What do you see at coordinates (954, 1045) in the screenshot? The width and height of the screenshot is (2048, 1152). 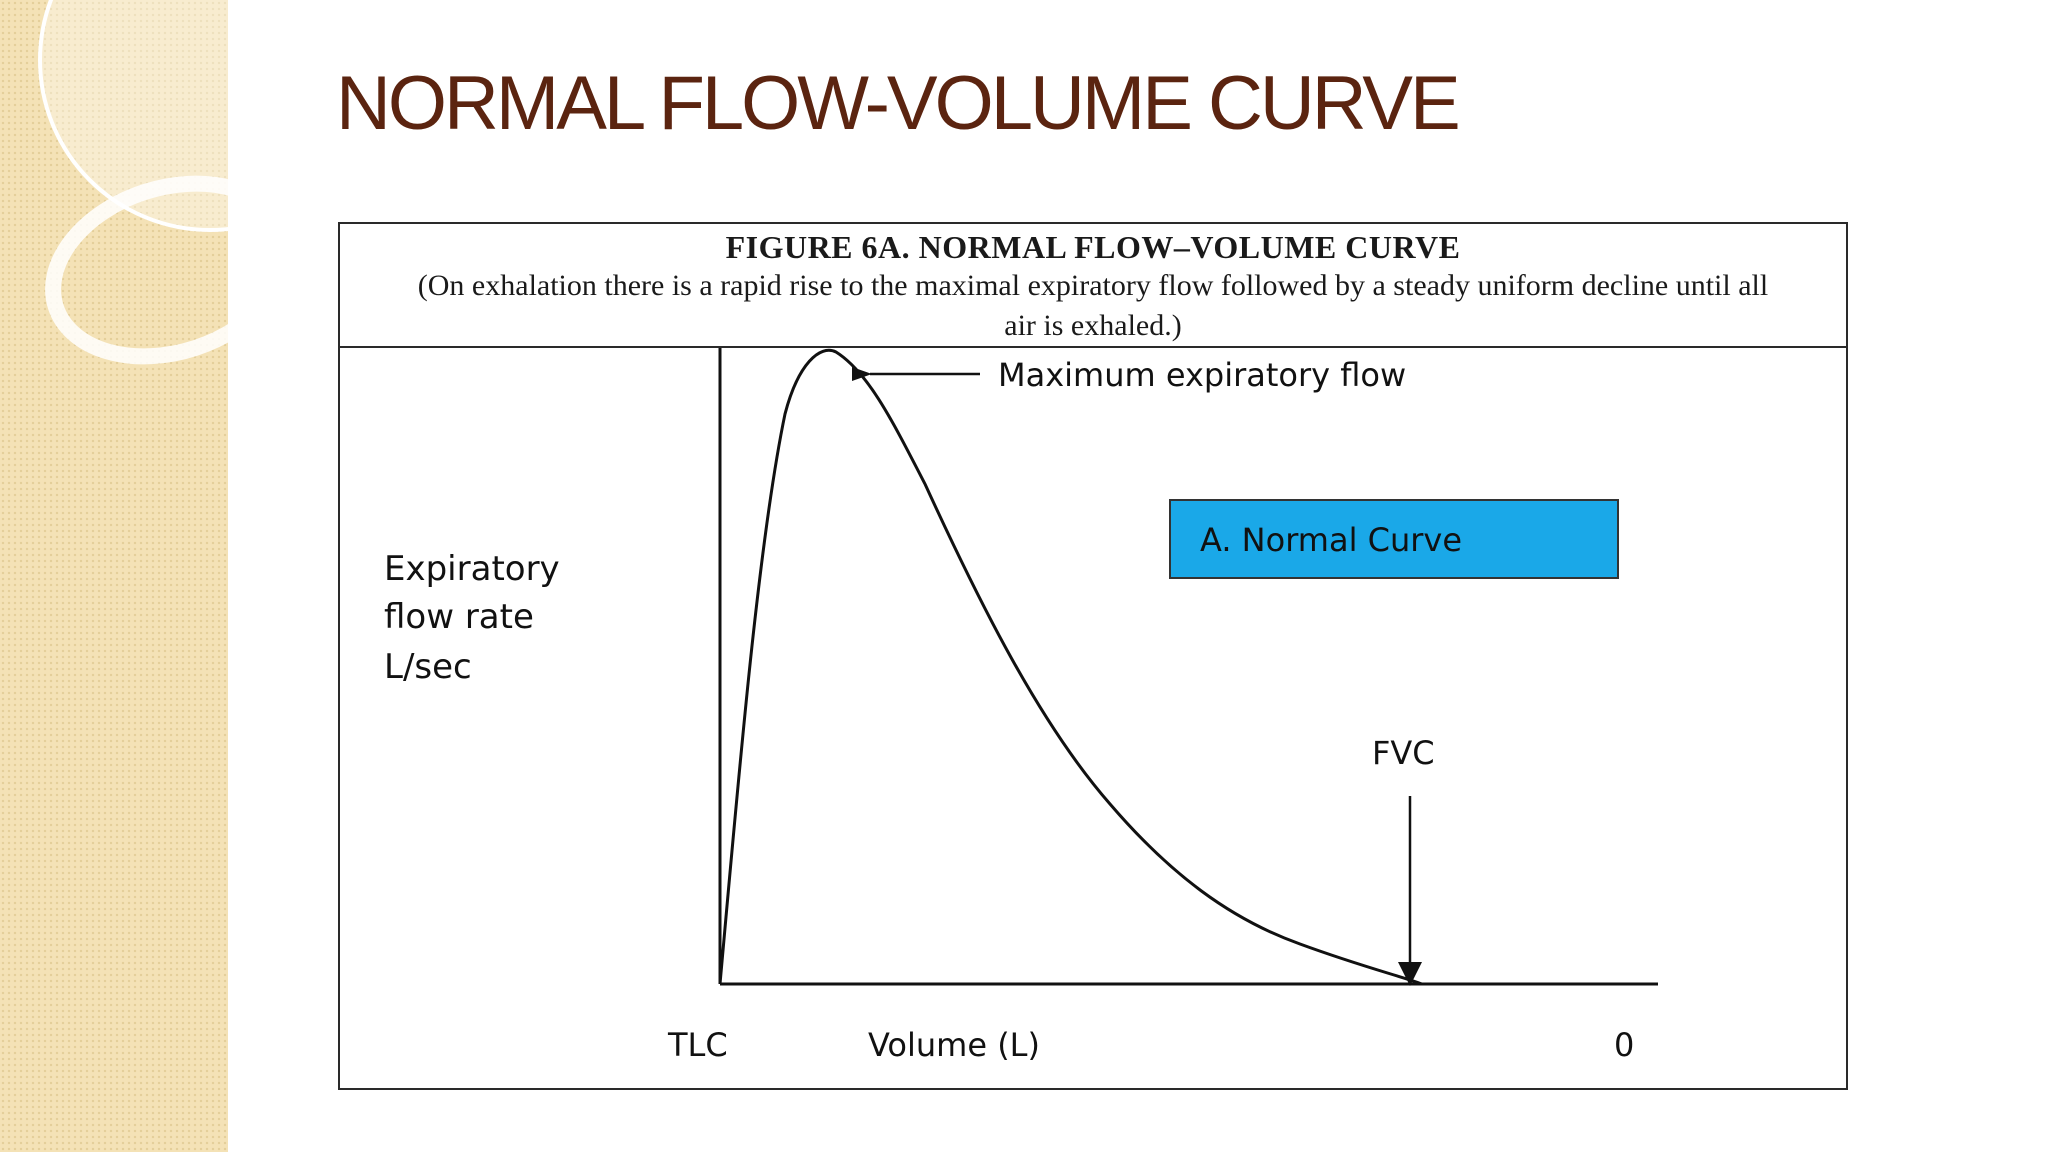 I see `x-axis-label: Volume (L)` at bounding box center [954, 1045].